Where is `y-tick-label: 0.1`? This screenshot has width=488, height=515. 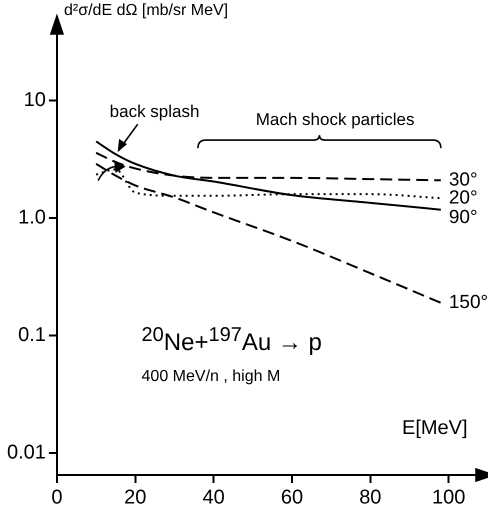
y-tick-label: 0.1 is located at coordinates (32, 335).